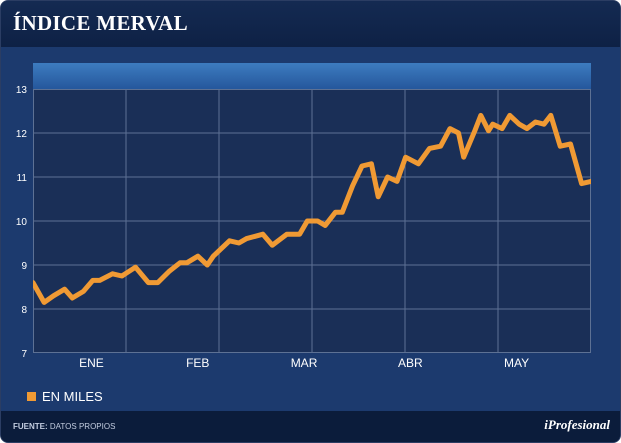 This screenshot has width=621, height=443. Describe the element at coordinates (24, 354) in the screenshot. I see `y-tick-label-0: 7` at that location.